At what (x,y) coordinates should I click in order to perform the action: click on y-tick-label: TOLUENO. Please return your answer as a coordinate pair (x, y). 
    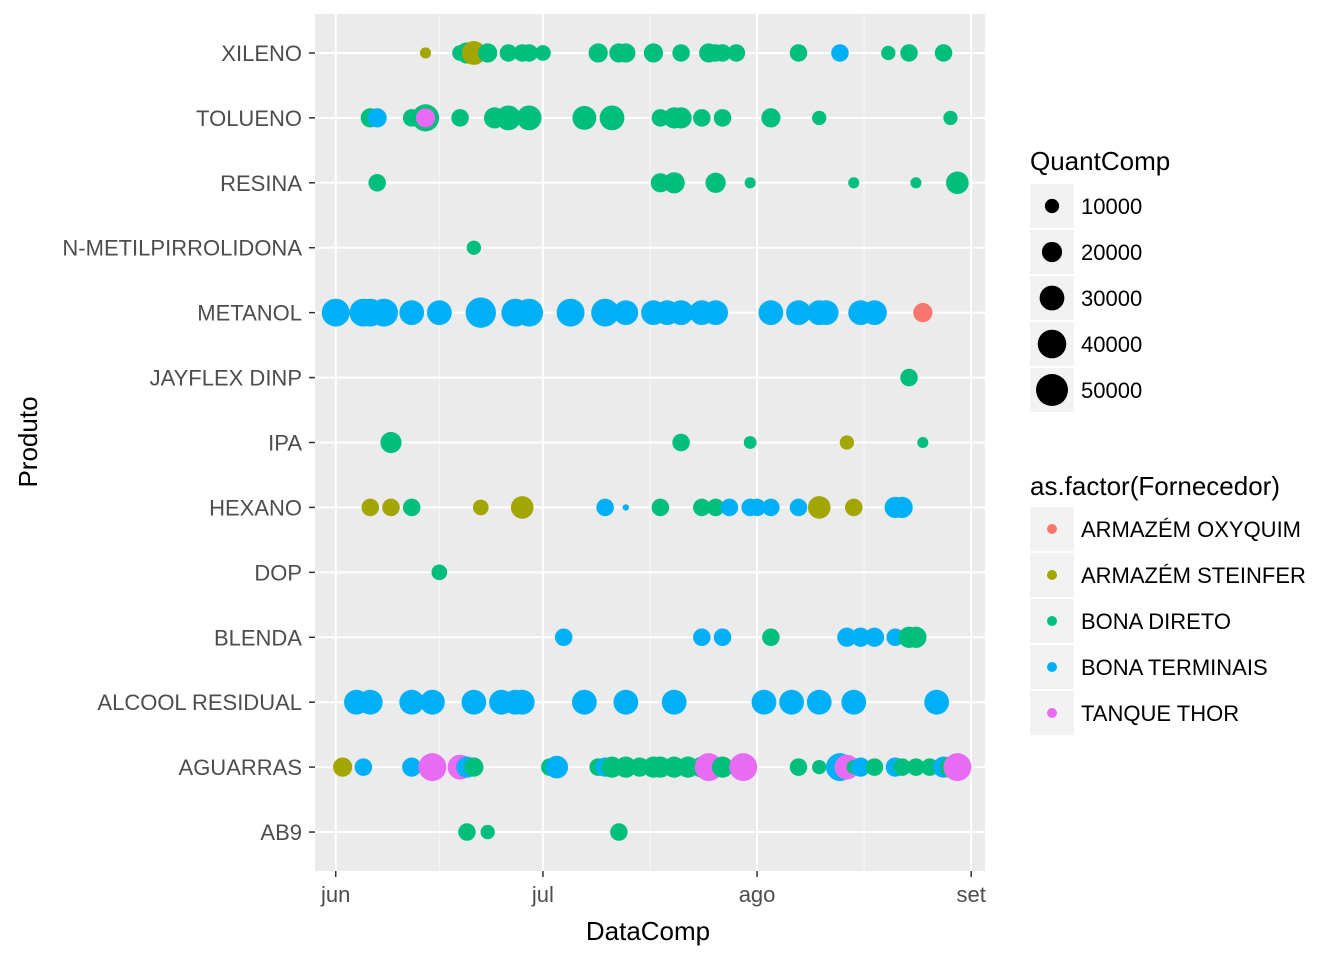
    Looking at the image, I should click on (249, 118).